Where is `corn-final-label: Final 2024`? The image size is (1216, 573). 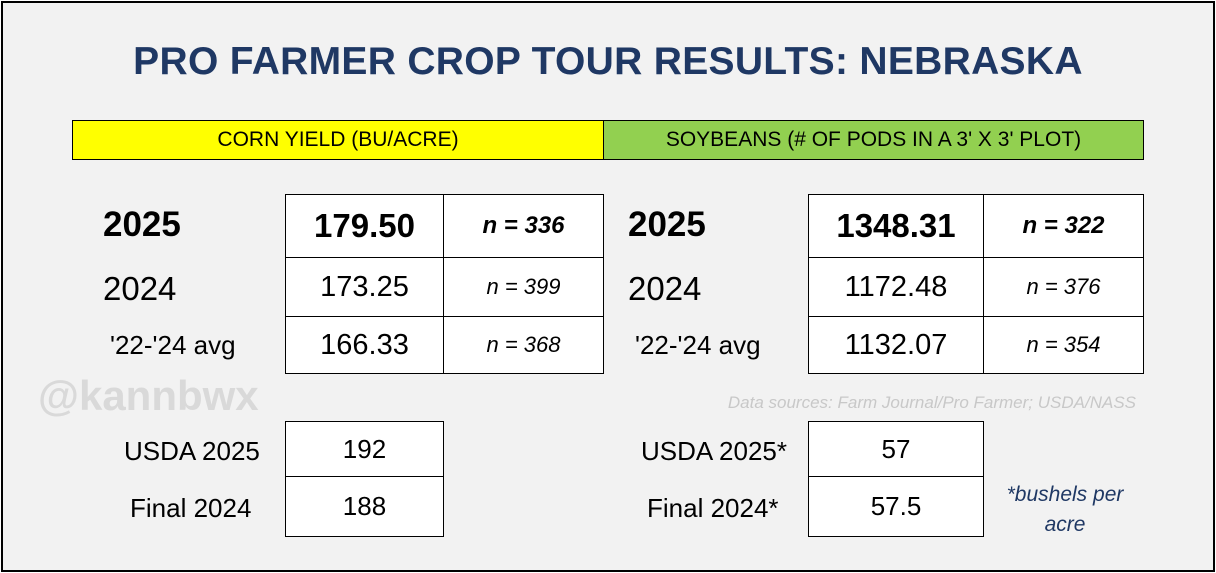
corn-final-label: Final 2024 is located at coordinates (191, 508).